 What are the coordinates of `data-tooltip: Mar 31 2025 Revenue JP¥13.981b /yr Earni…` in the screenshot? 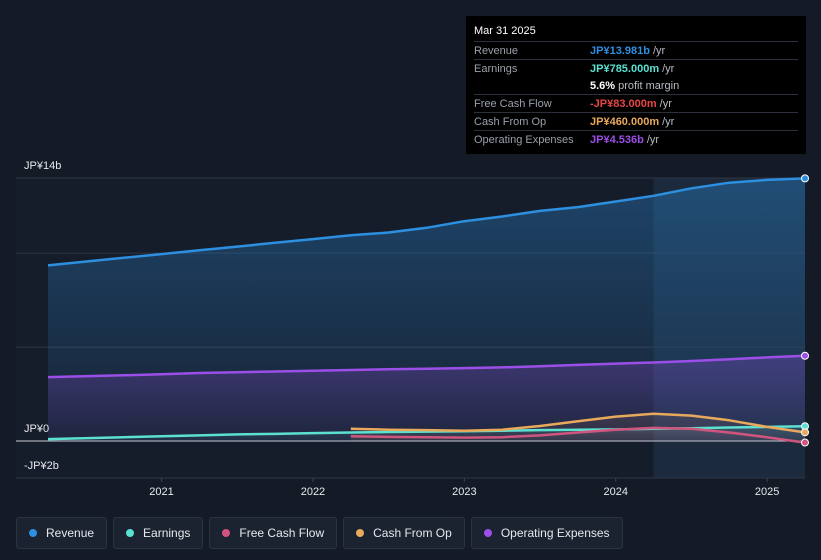 It's located at (636, 85).